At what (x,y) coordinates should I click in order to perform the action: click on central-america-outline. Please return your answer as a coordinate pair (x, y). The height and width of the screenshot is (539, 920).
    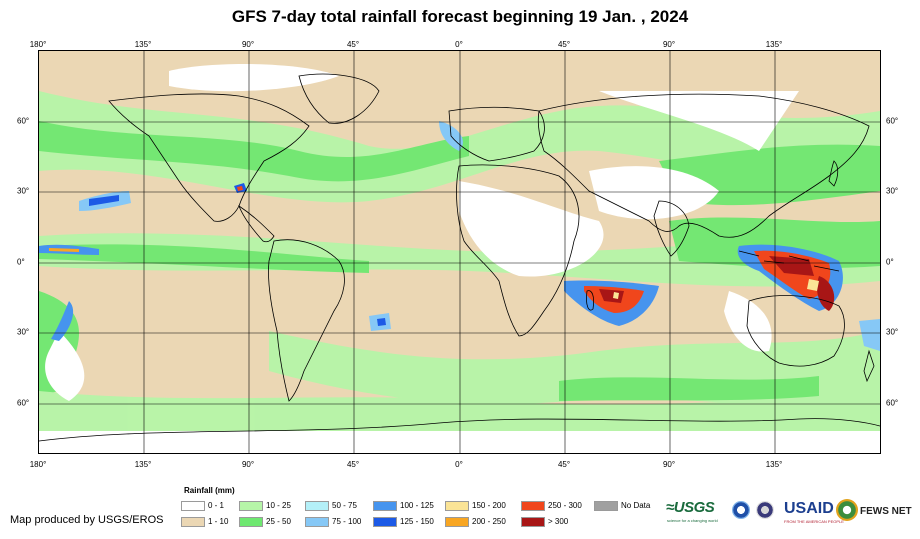
    Looking at the image, I should click on (256, 223).